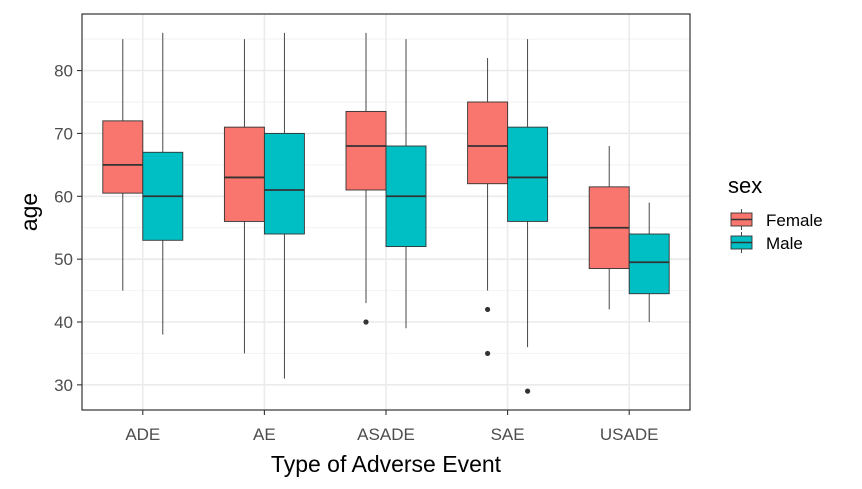 This screenshot has height=489, width=862. I want to click on legend-label-female: Female, so click(794, 220).